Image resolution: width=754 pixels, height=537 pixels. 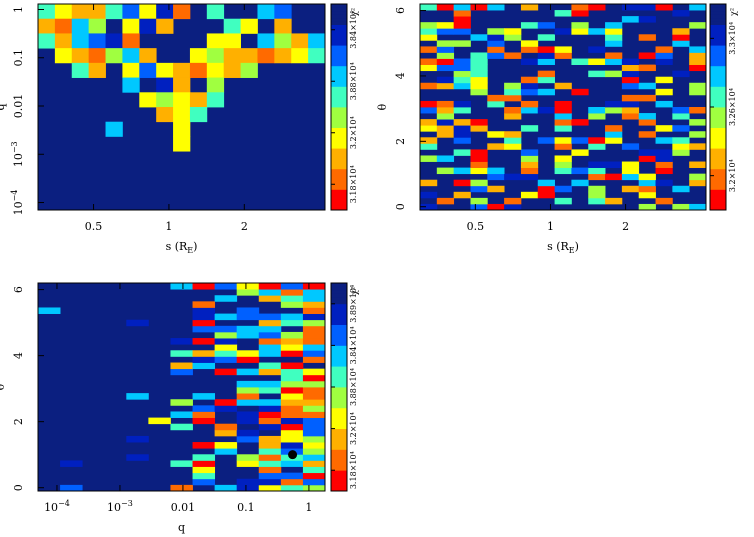 What do you see at coordinates (182, 247) in the screenshot?
I see `x-axis-label: s (RE)` at bounding box center [182, 247].